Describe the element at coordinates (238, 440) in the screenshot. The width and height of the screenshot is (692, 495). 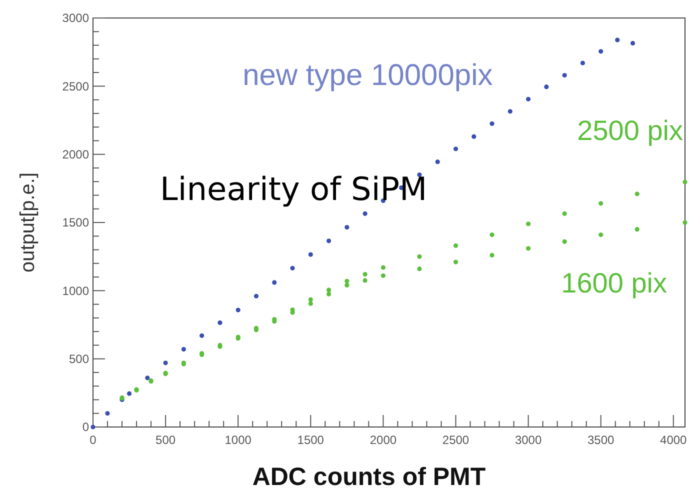
I see `x-tick-label: 1000` at that location.